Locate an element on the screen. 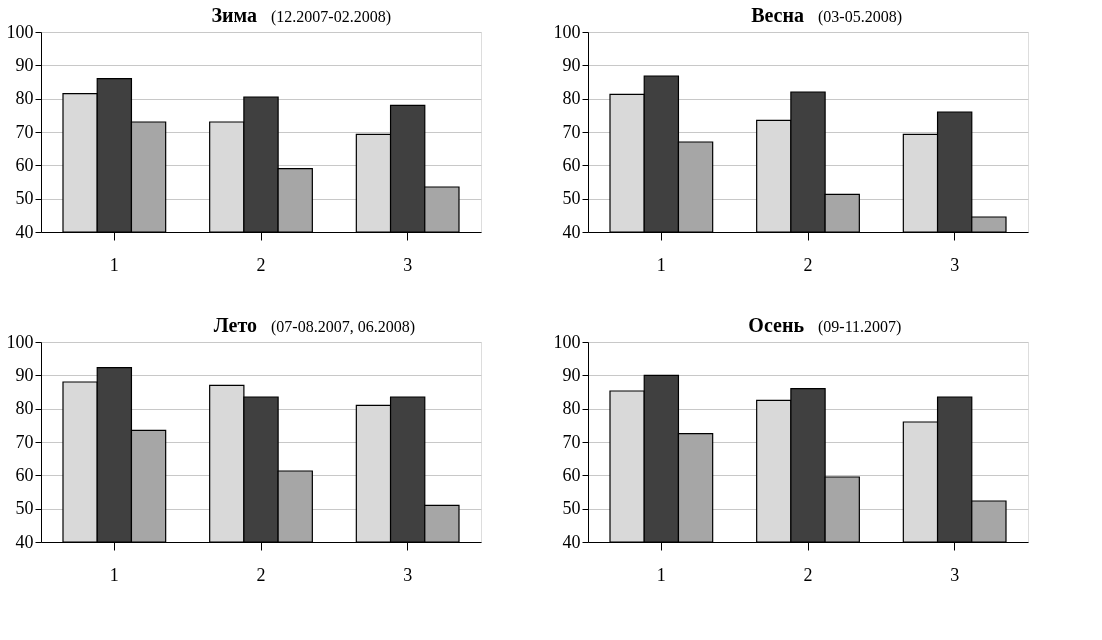 The width and height of the screenshot is (1102, 640). chart-title: Осень is located at coordinates (776, 325).